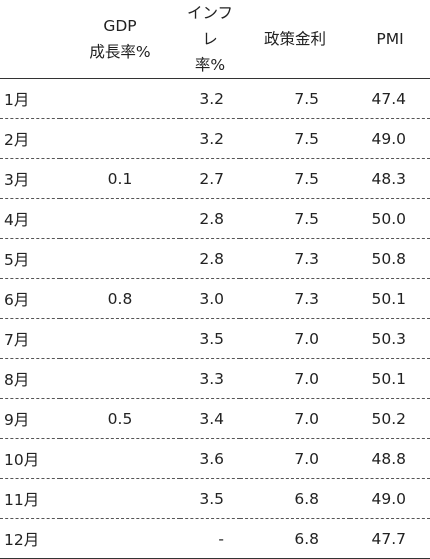 This screenshot has height=559, width=430. What do you see at coordinates (210, 538) in the screenshot?
I see `cell-inflation: -` at bounding box center [210, 538].